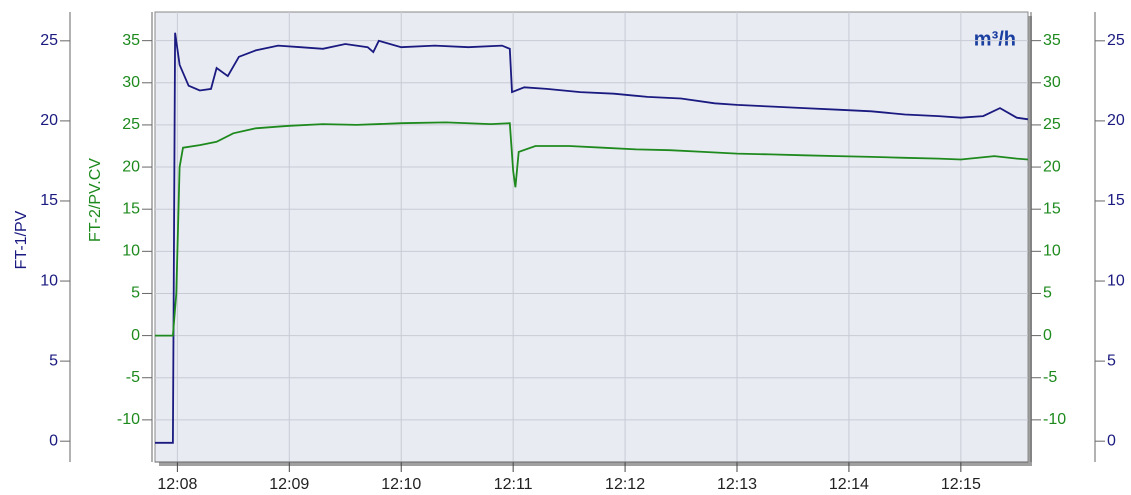 The width and height of the screenshot is (1131, 495). I want to click on y2-axis-right-tick-label: 25, so click(1052, 124).